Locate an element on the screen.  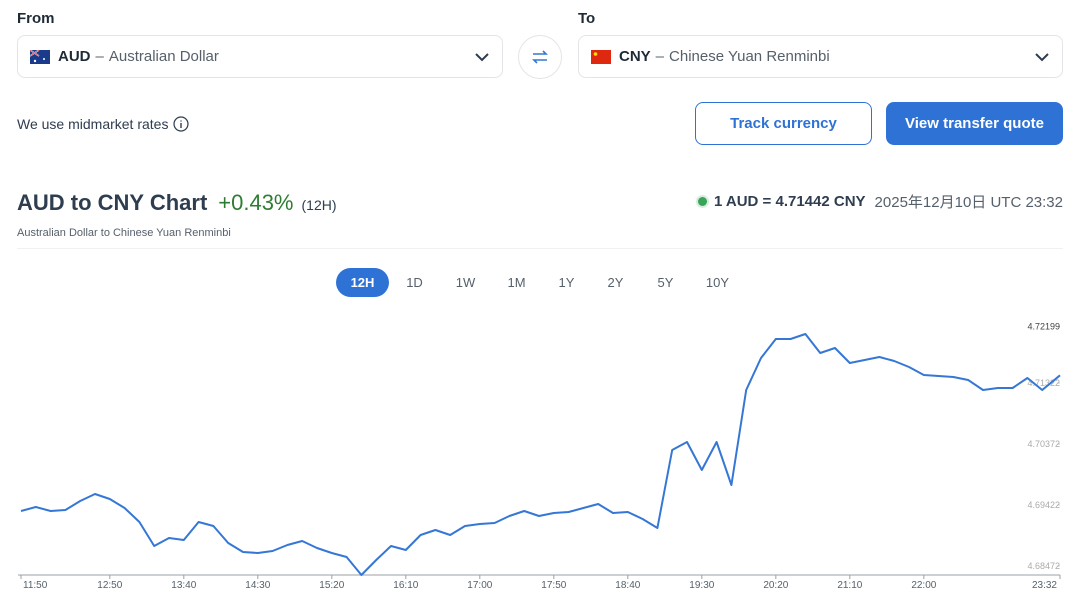
range-tab: 10Y is located at coordinates (717, 282).